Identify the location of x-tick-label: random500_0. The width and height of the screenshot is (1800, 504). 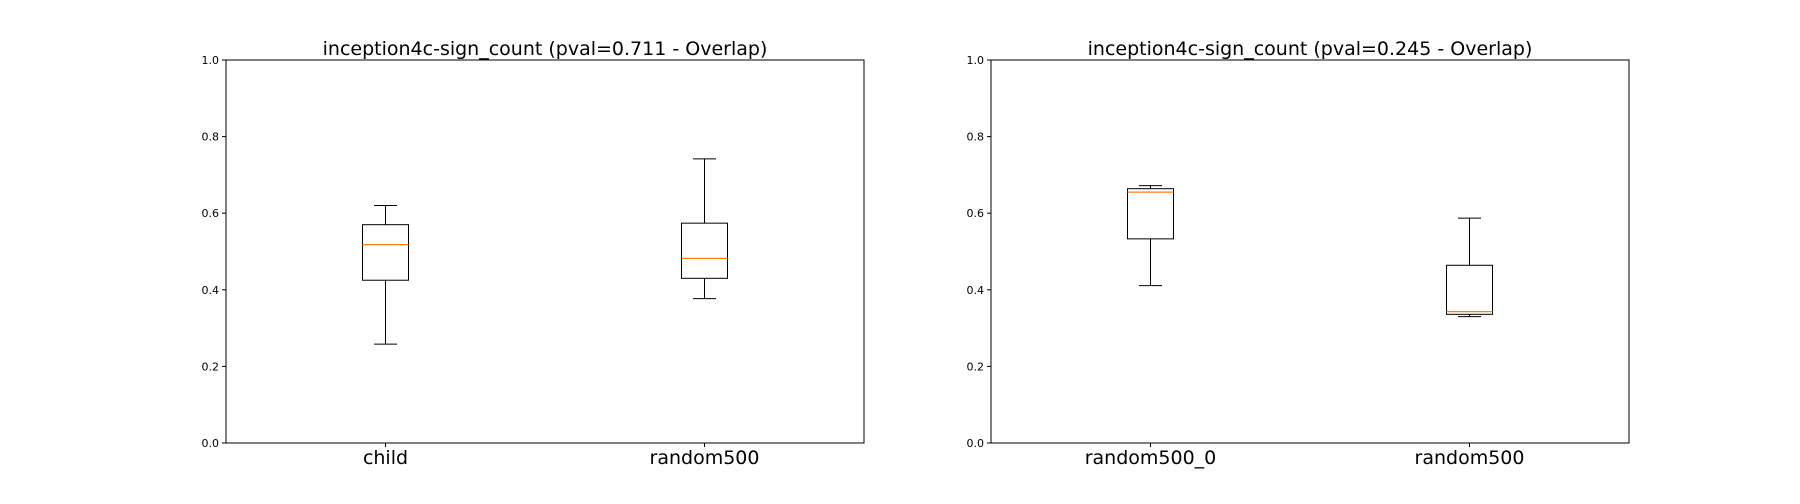
(1151, 458).